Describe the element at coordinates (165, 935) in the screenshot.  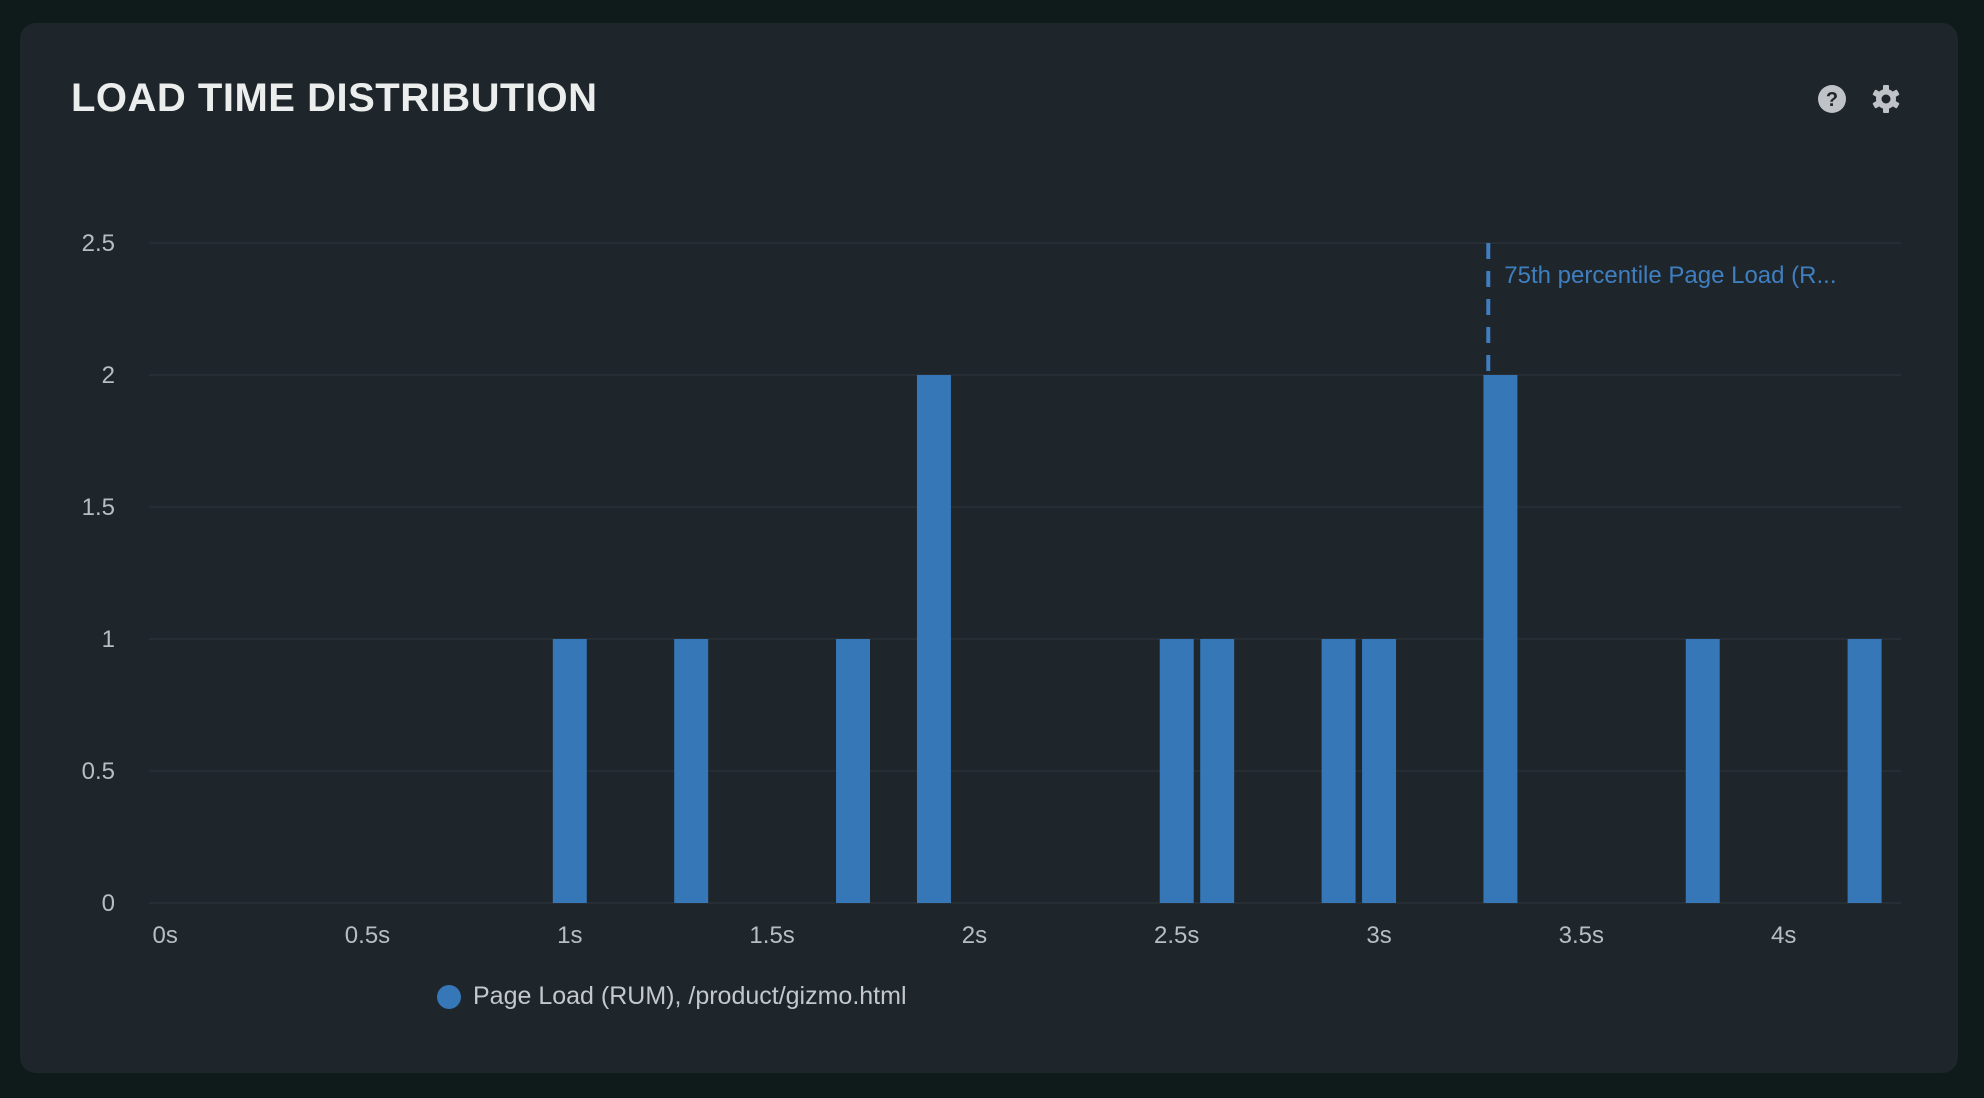
I see `x-tick-label: 0s` at that location.